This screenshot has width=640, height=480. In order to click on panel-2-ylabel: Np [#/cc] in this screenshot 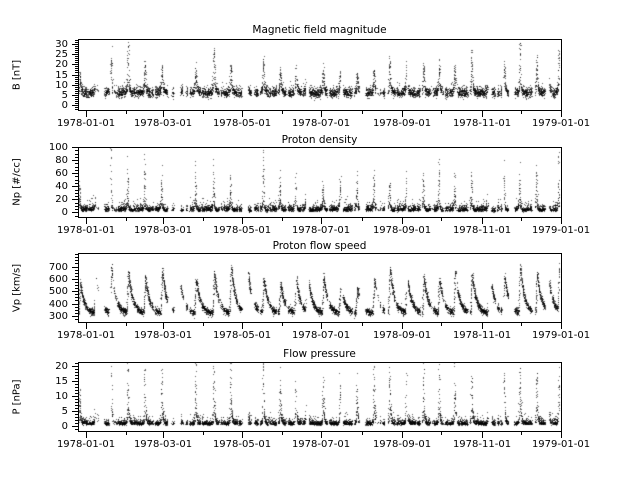, I will do `click(17, 182)`.